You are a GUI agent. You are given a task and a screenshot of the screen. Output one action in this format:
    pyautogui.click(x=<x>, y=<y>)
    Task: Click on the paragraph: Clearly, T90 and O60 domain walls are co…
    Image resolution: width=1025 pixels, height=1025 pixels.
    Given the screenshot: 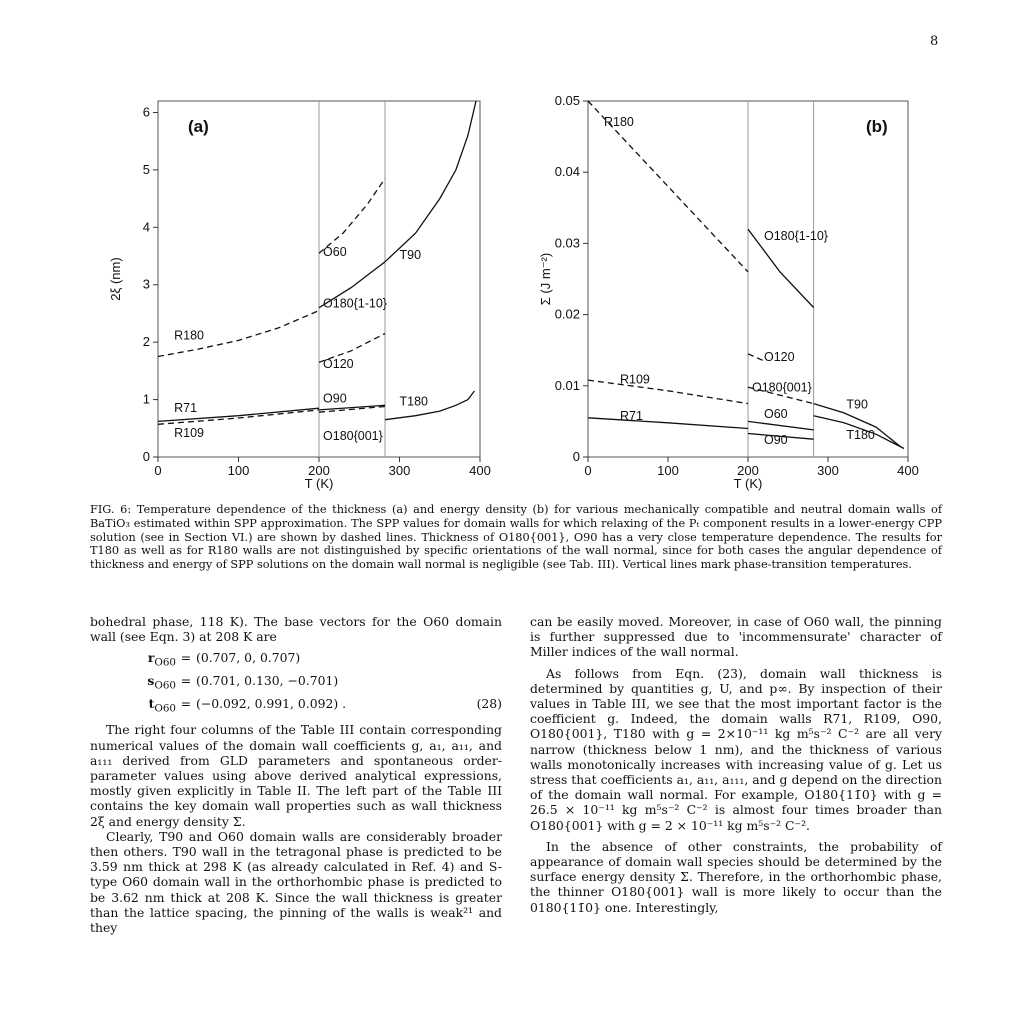 What is the action you would take?
    pyautogui.click(x=296, y=882)
    